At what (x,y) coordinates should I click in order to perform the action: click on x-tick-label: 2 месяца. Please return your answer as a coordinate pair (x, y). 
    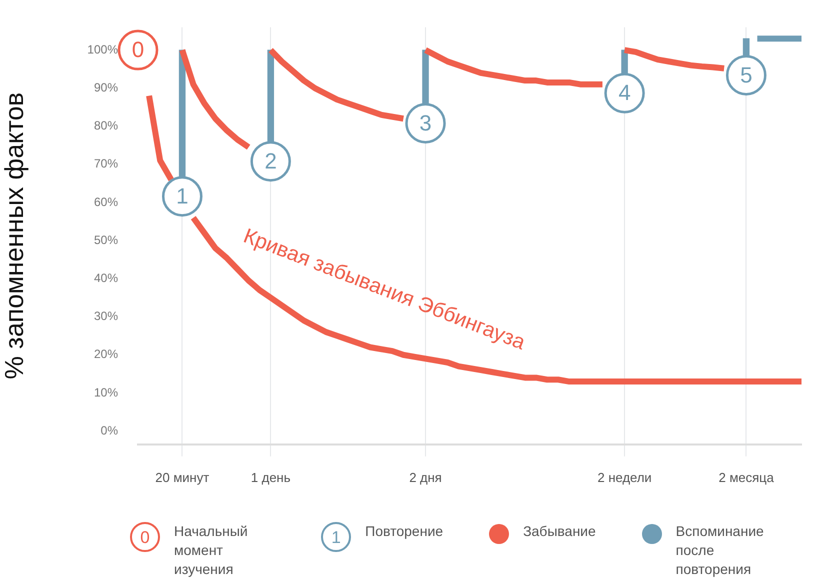
    Looking at the image, I should click on (746, 477).